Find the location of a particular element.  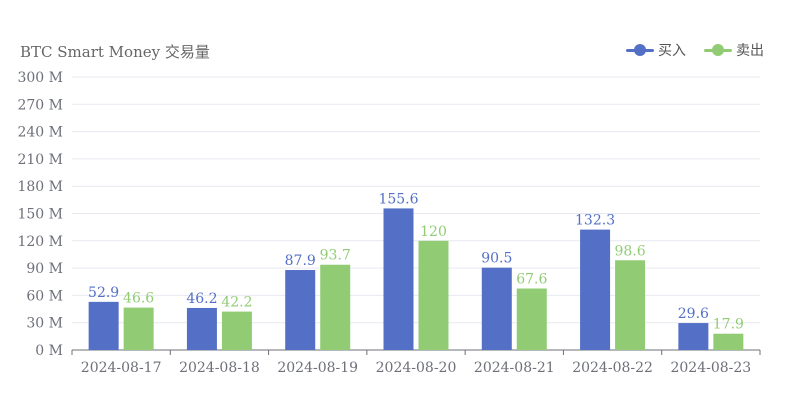

y-tick-label: 150 M is located at coordinates (40, 215).